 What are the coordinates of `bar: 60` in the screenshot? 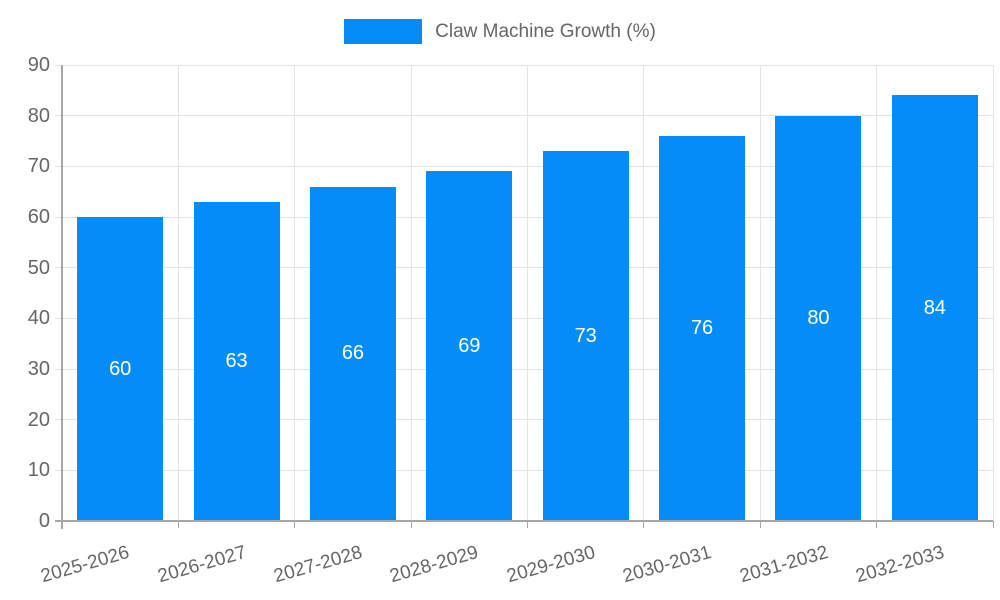 It's located at (120, 369).